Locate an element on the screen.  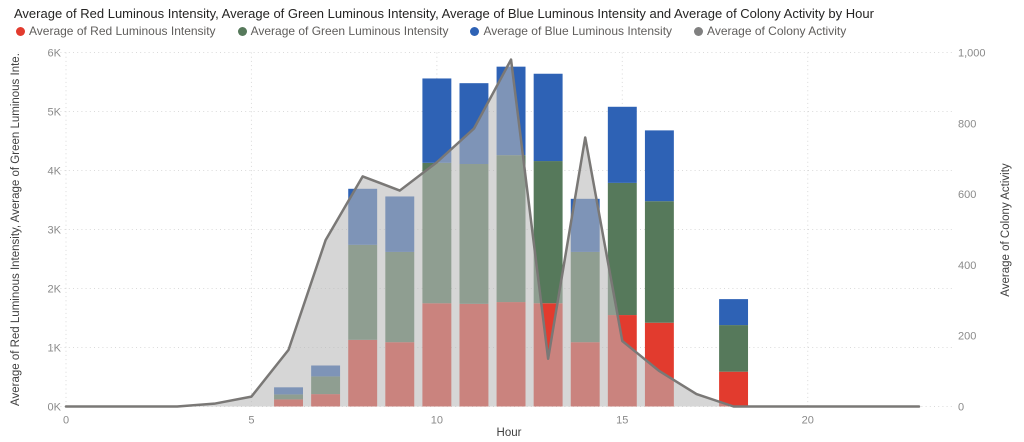
left-axis-tick-label: 3K is located at coordinates (55, 231).